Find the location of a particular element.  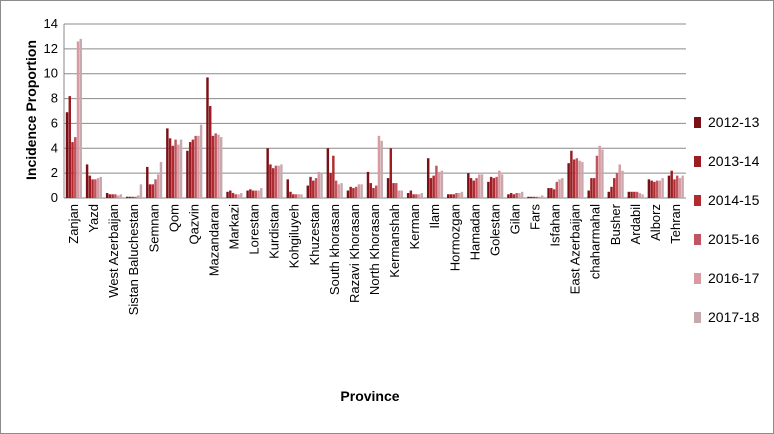

x-category-label: Khuzestan is located at coordinates (314, 234).